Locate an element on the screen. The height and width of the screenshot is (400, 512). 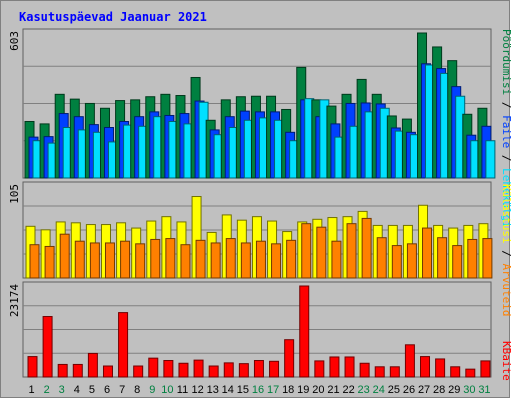
x-tick-label: 28 is located at coordinates (439, 390).